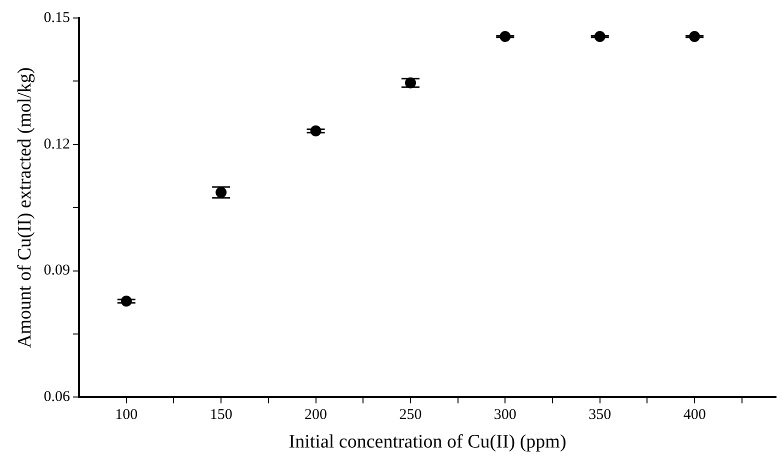 This screenshot has height=466, width=782. Describe the element at coordinates (25, 207) in the screenshot. I see `y-axis-title: Amount of Cu(II) extracted (mol/kg)` at that location.